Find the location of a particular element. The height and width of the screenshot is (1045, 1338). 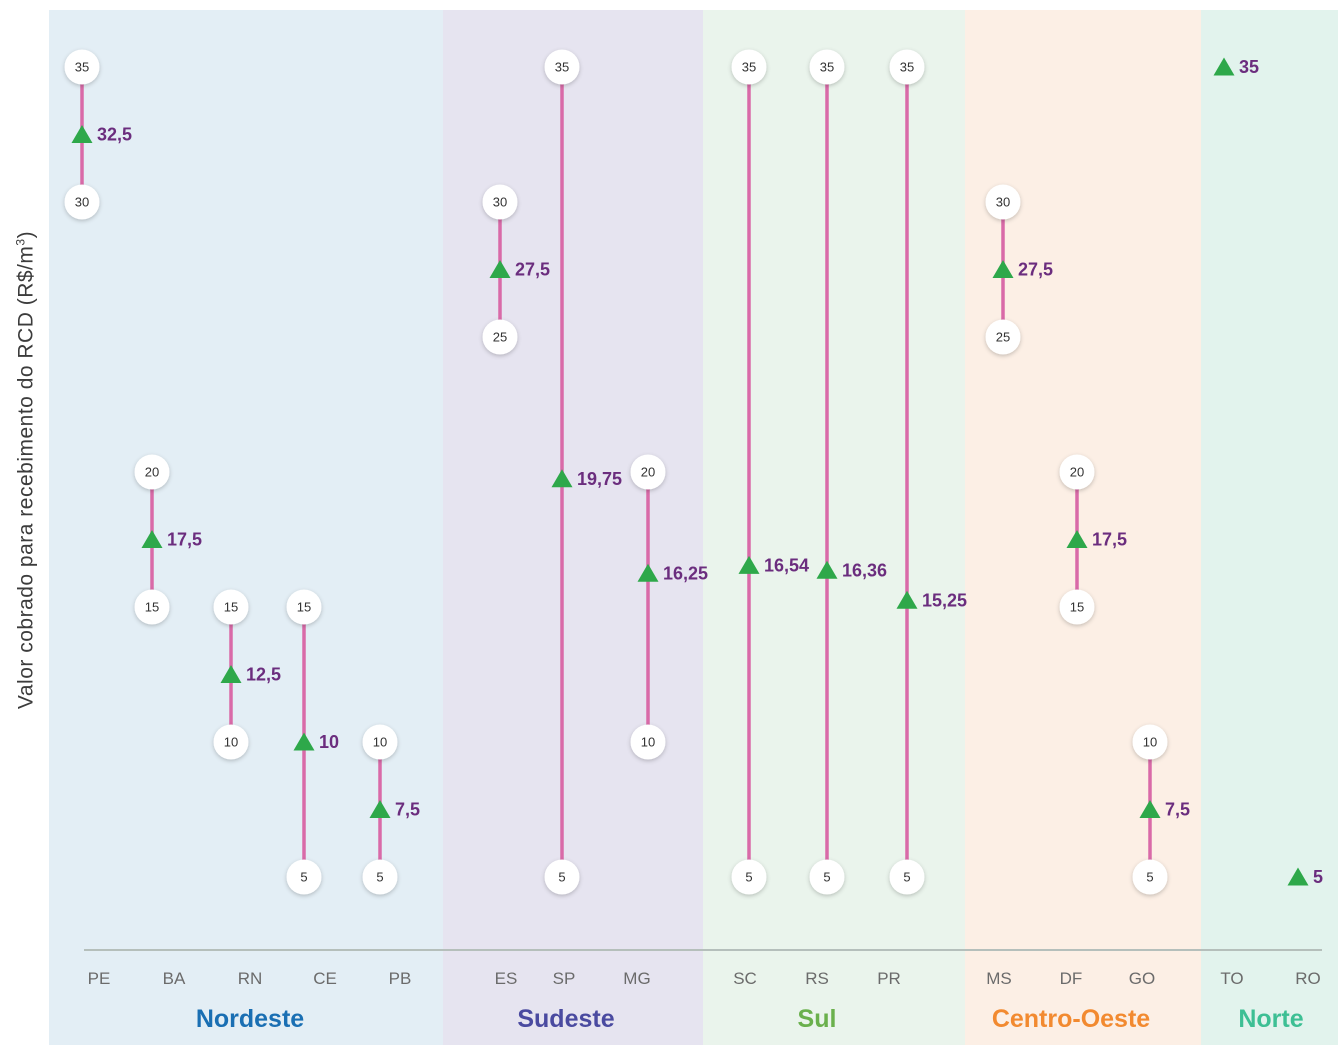

max-label-rs-value: 35 is located at coordinates (827, 67).